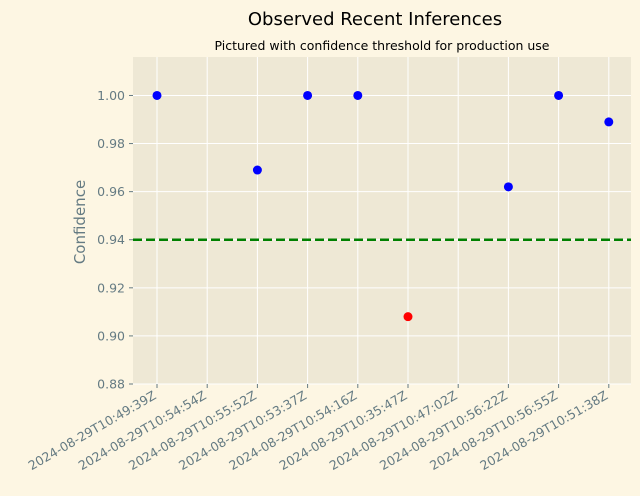 The width and height of the screenshot is (640, 496). Describe the element at coordinates (111, 239) in the screenshot. I see `y-tick-label: 0.94` at that location.